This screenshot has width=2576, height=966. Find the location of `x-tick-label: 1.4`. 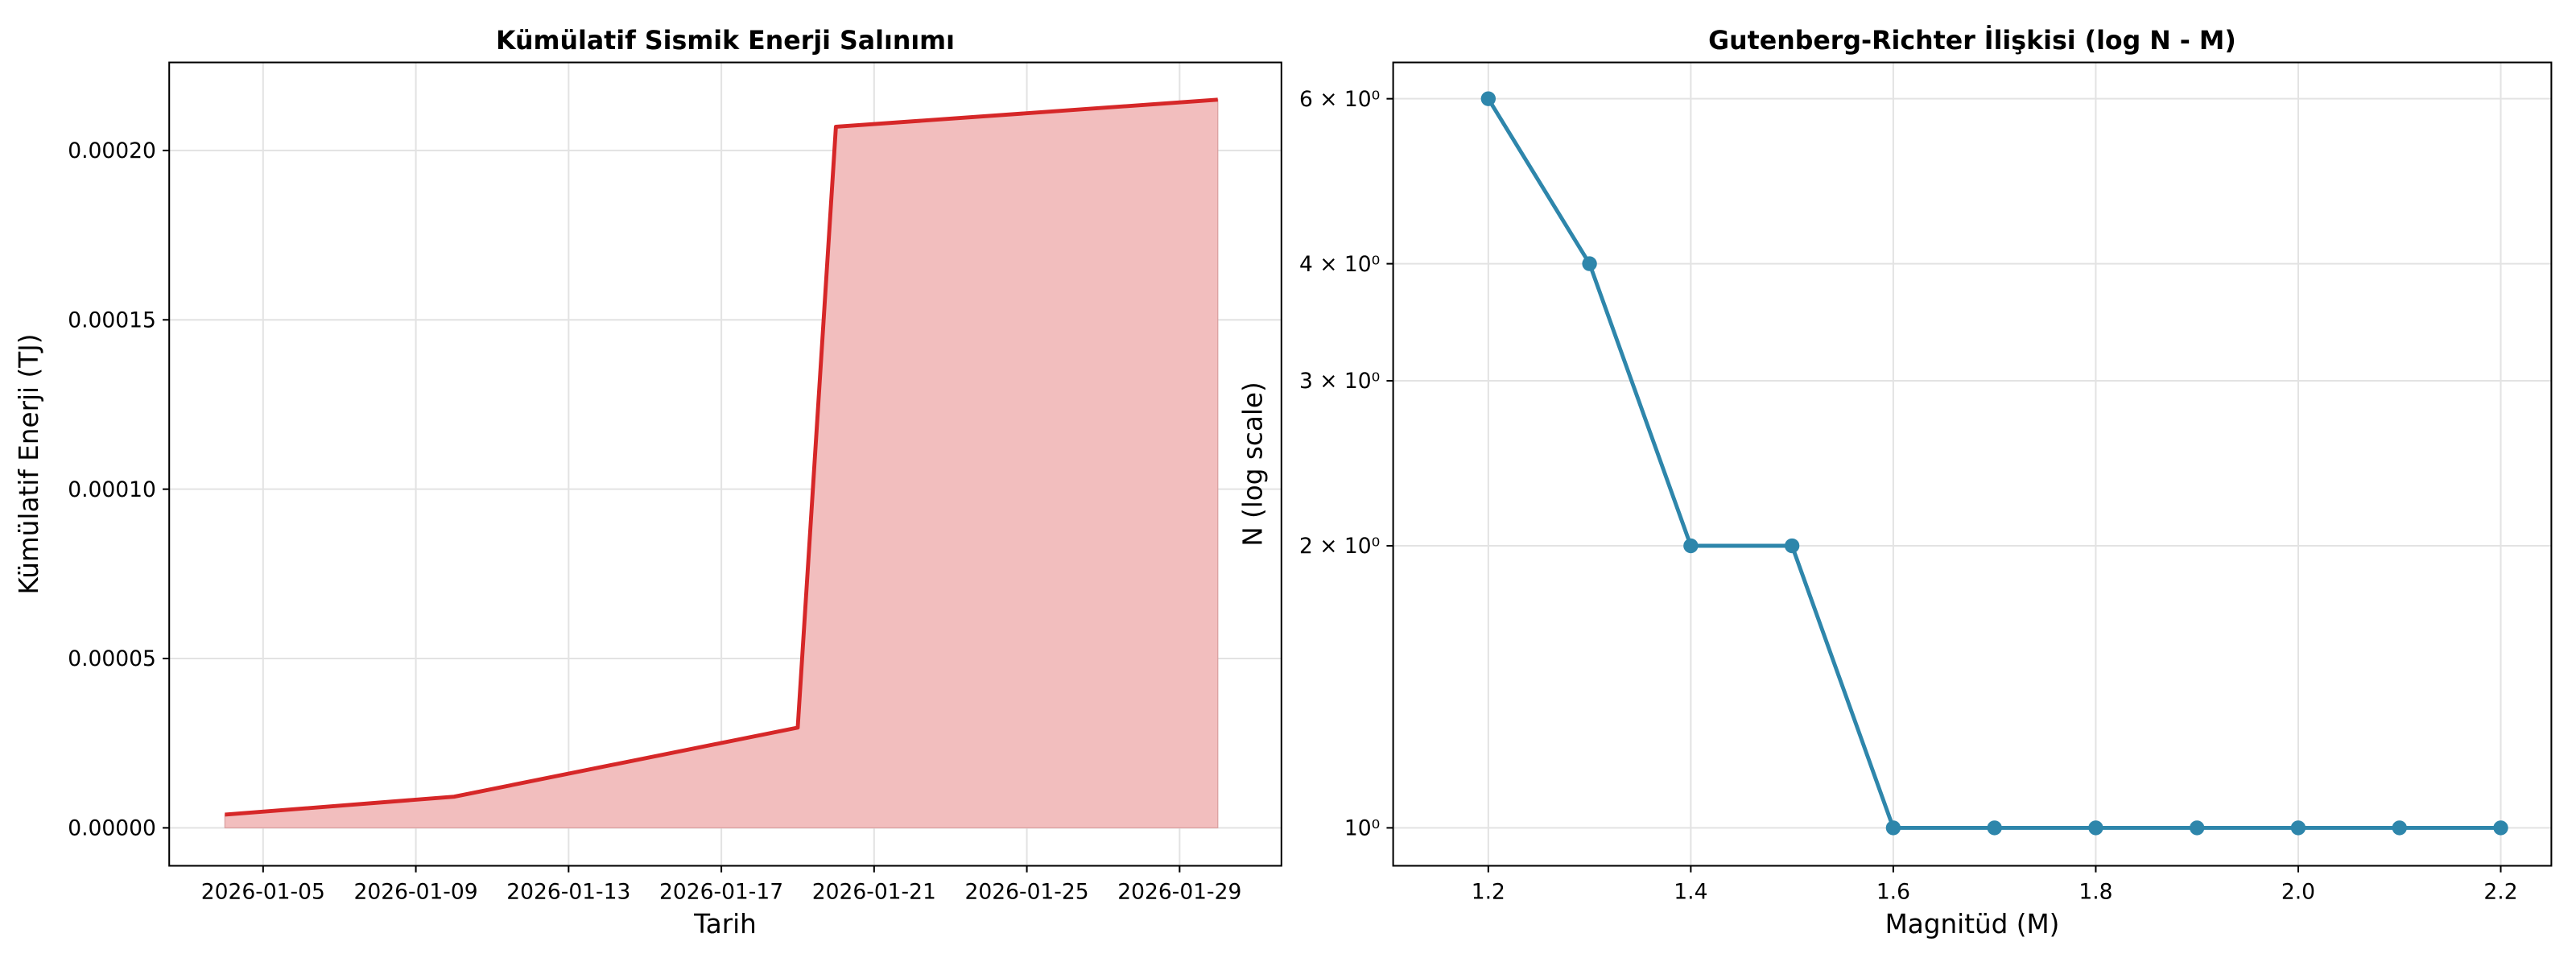

x-tick-label: 1.4 is located at coordinates (1690, 891).